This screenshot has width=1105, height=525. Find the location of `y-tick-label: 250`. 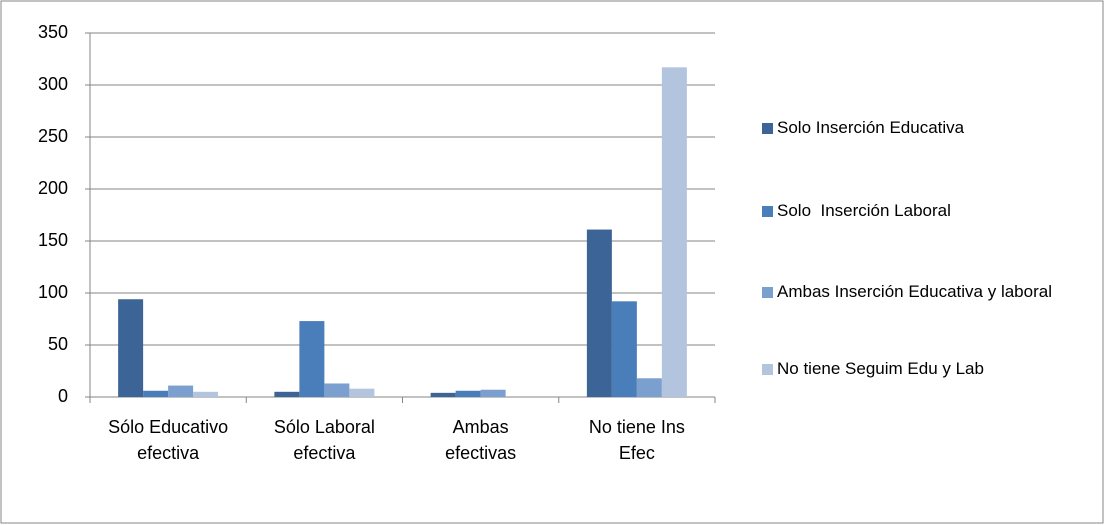

y-tick-label: 250 is located at coordinates (53, 136).